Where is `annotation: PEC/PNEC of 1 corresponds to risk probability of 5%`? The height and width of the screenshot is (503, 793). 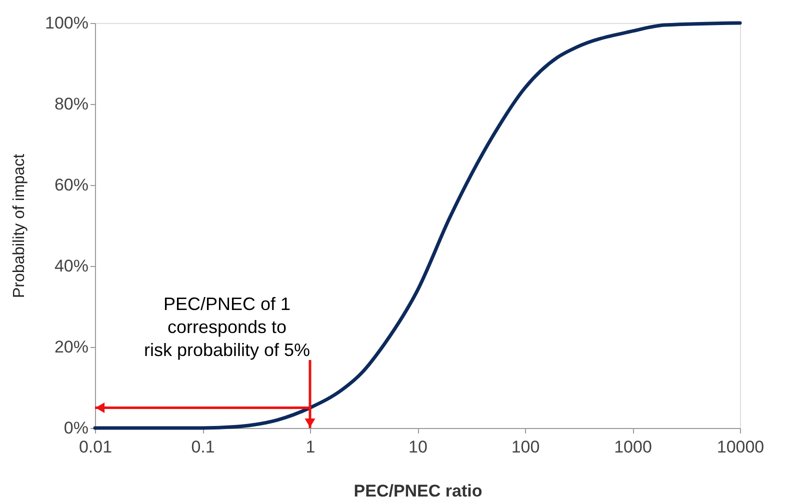 annotation: PEC/PNEC of 1 corresponds to risk probability of 5% is located at coordinates (227, 327).